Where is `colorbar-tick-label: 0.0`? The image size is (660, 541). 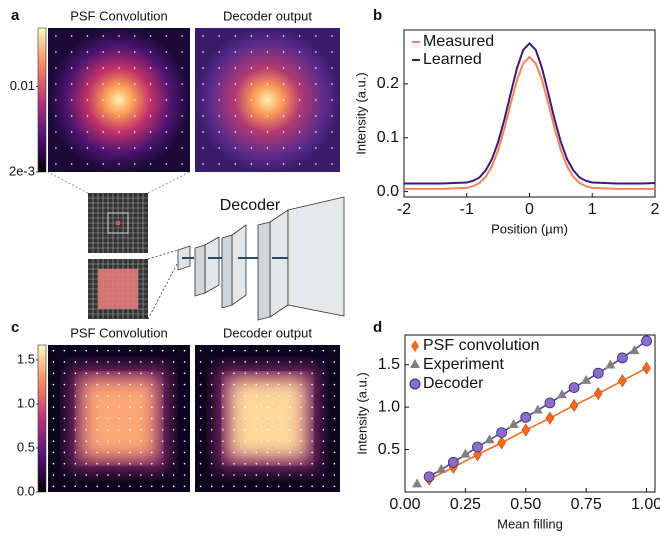 colorbar-tick-label: 0.0 is located at coordinates (26, 490).